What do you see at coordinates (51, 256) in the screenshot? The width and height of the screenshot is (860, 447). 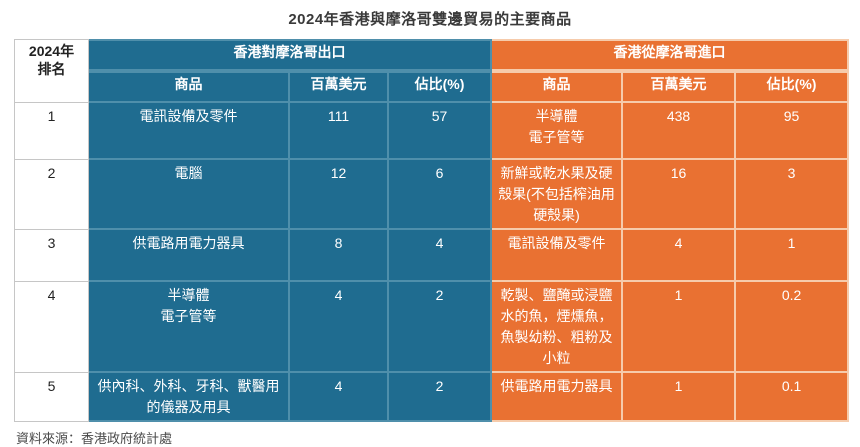 I see `rank-cell: 3` at bounding box center [51, 256].